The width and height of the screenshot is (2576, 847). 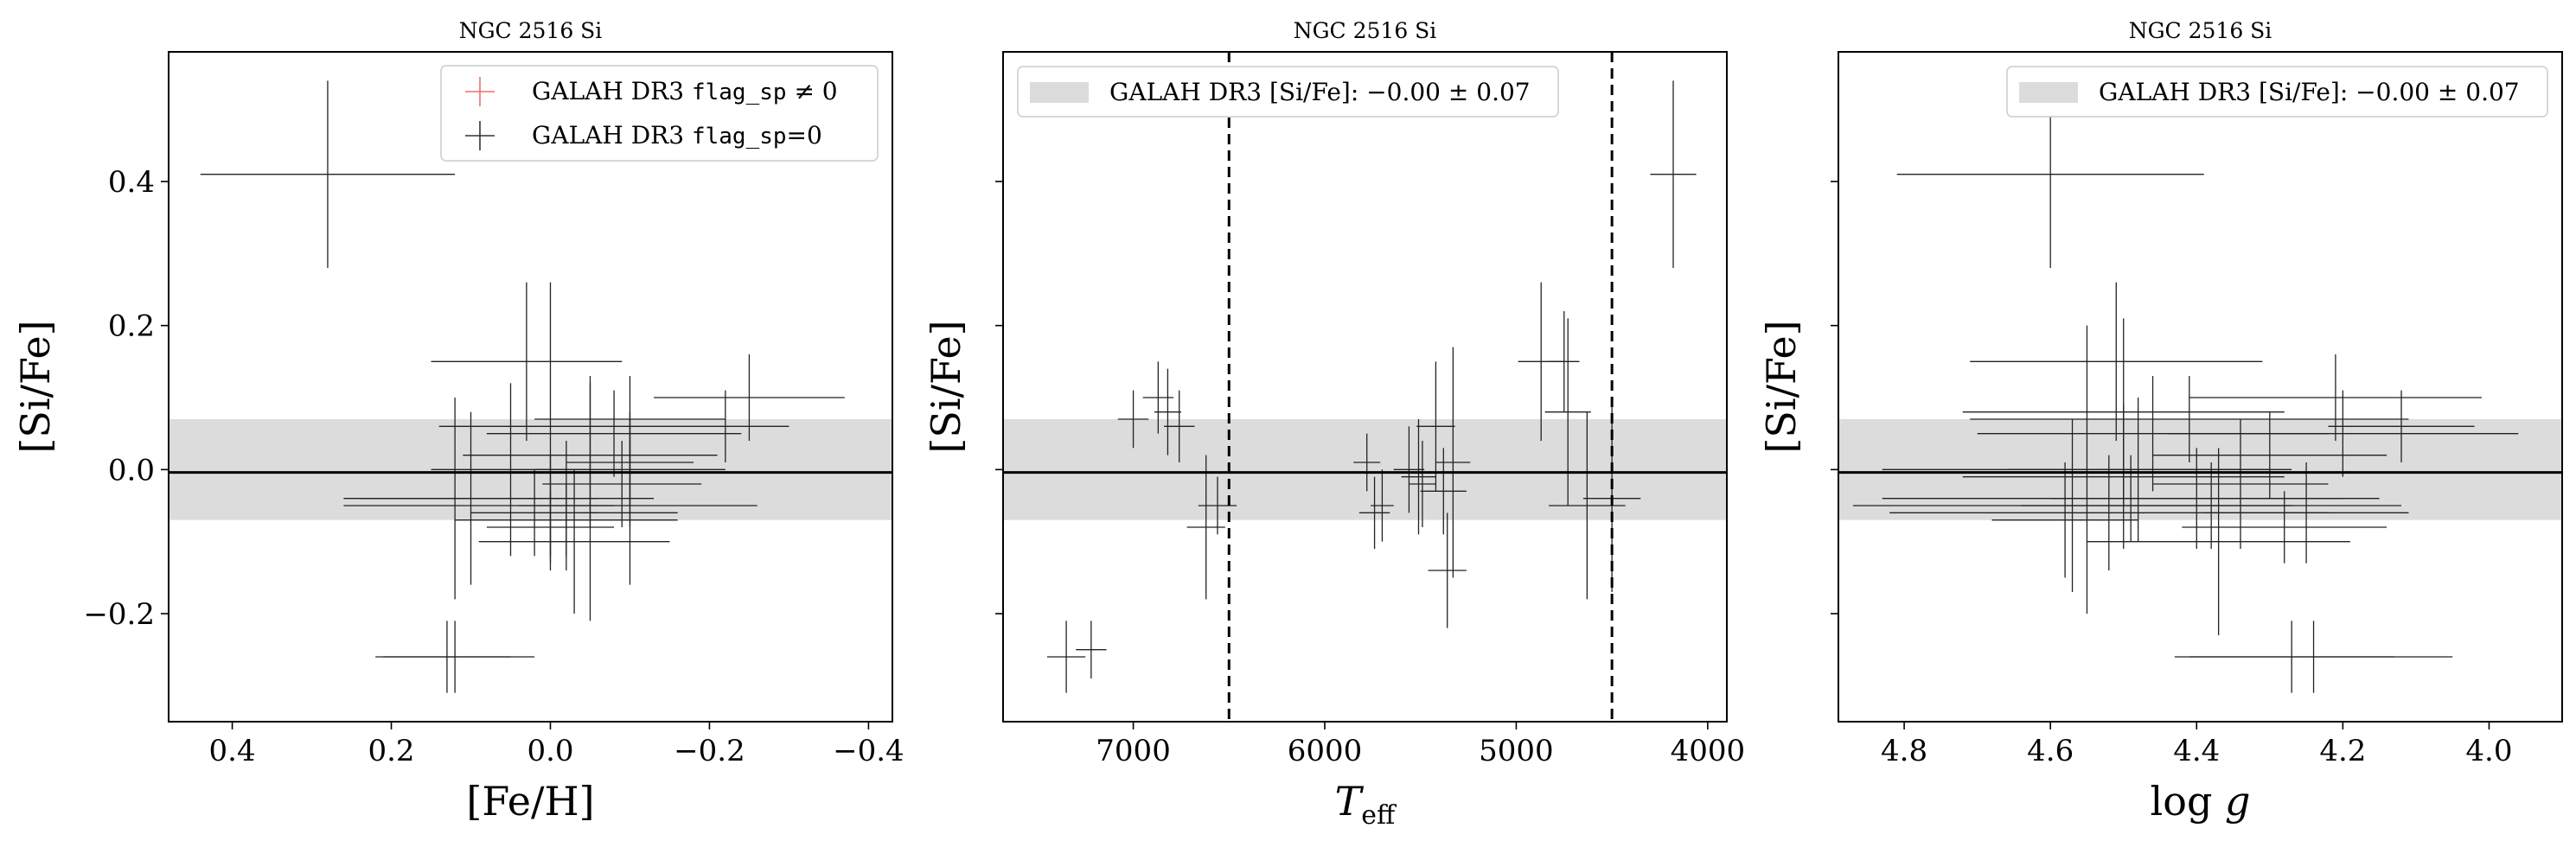 What do you see at coordinates (119, 614) in the screenshot?
I see `y-tick-label: −0.2` at bounding box center [119, 614].